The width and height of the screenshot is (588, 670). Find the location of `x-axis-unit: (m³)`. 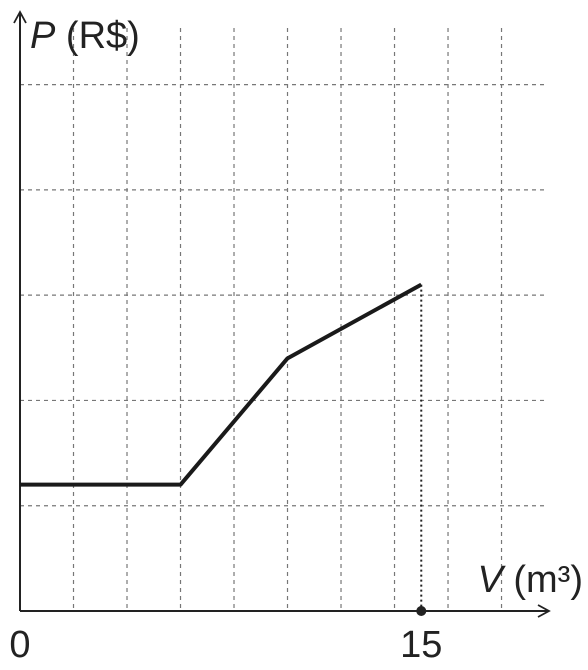

x-axis-unit: (m³) is located at coordinates (548, 580).